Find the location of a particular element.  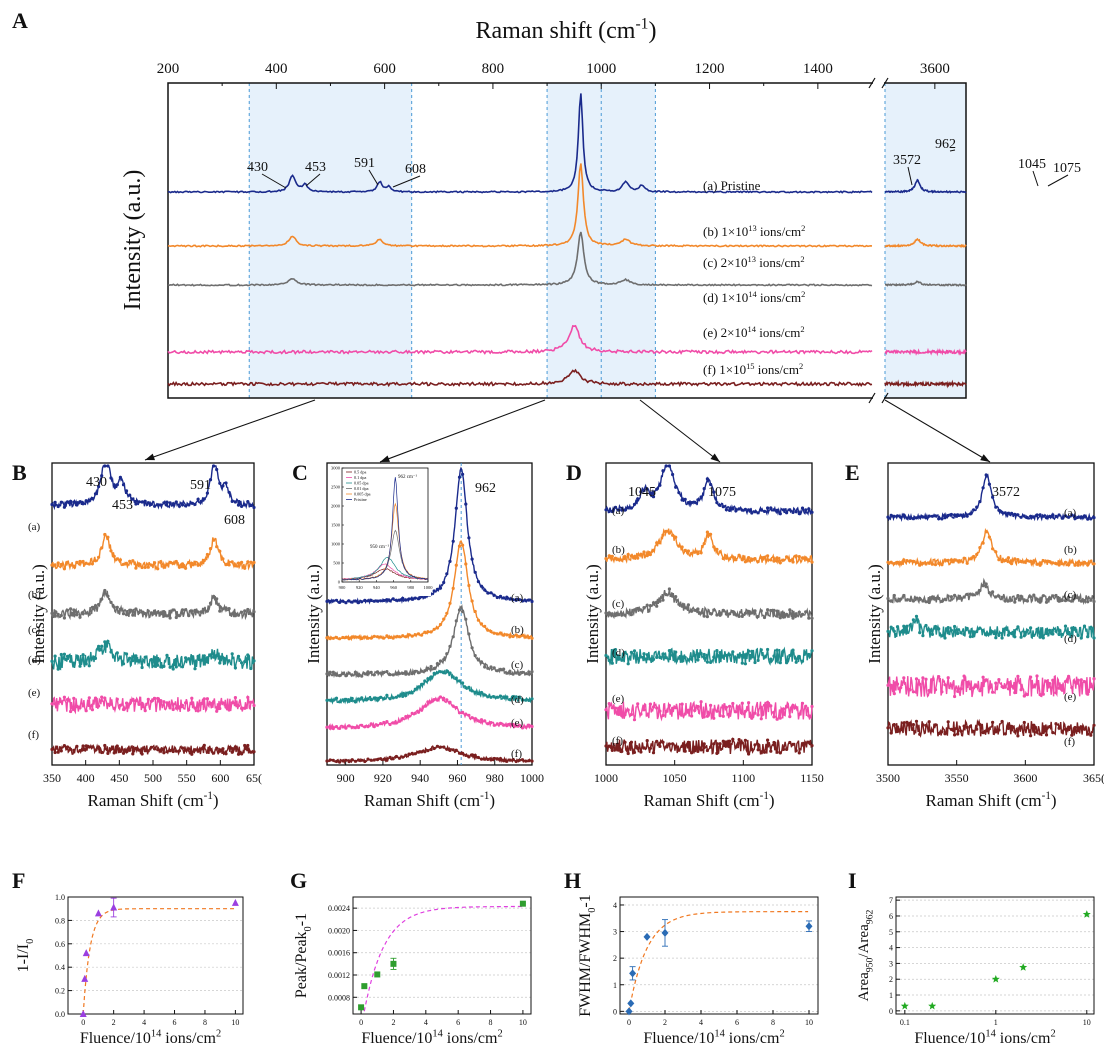

x-tick-label: 10 is located at coordinates (235, 1022).